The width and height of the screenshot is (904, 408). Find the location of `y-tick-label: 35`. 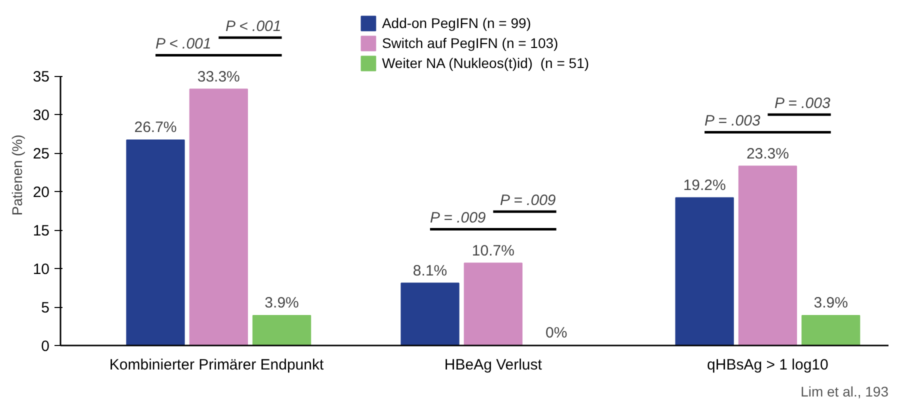

y-tick-label: 35 is located at coordinates (41, 77).